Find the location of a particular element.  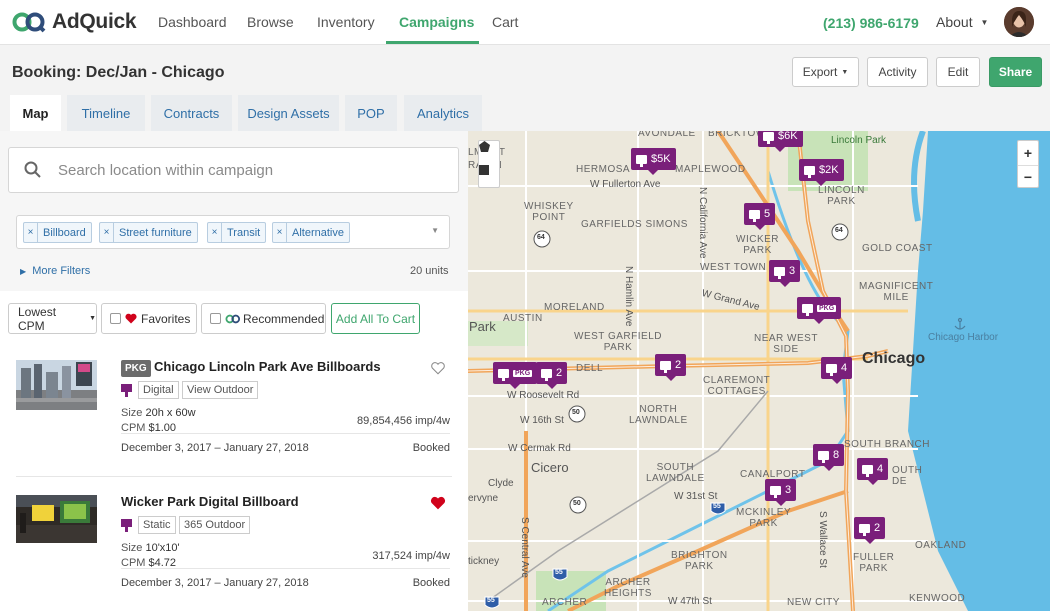

nav-browse: Browse is located at coordinates (270, 22).